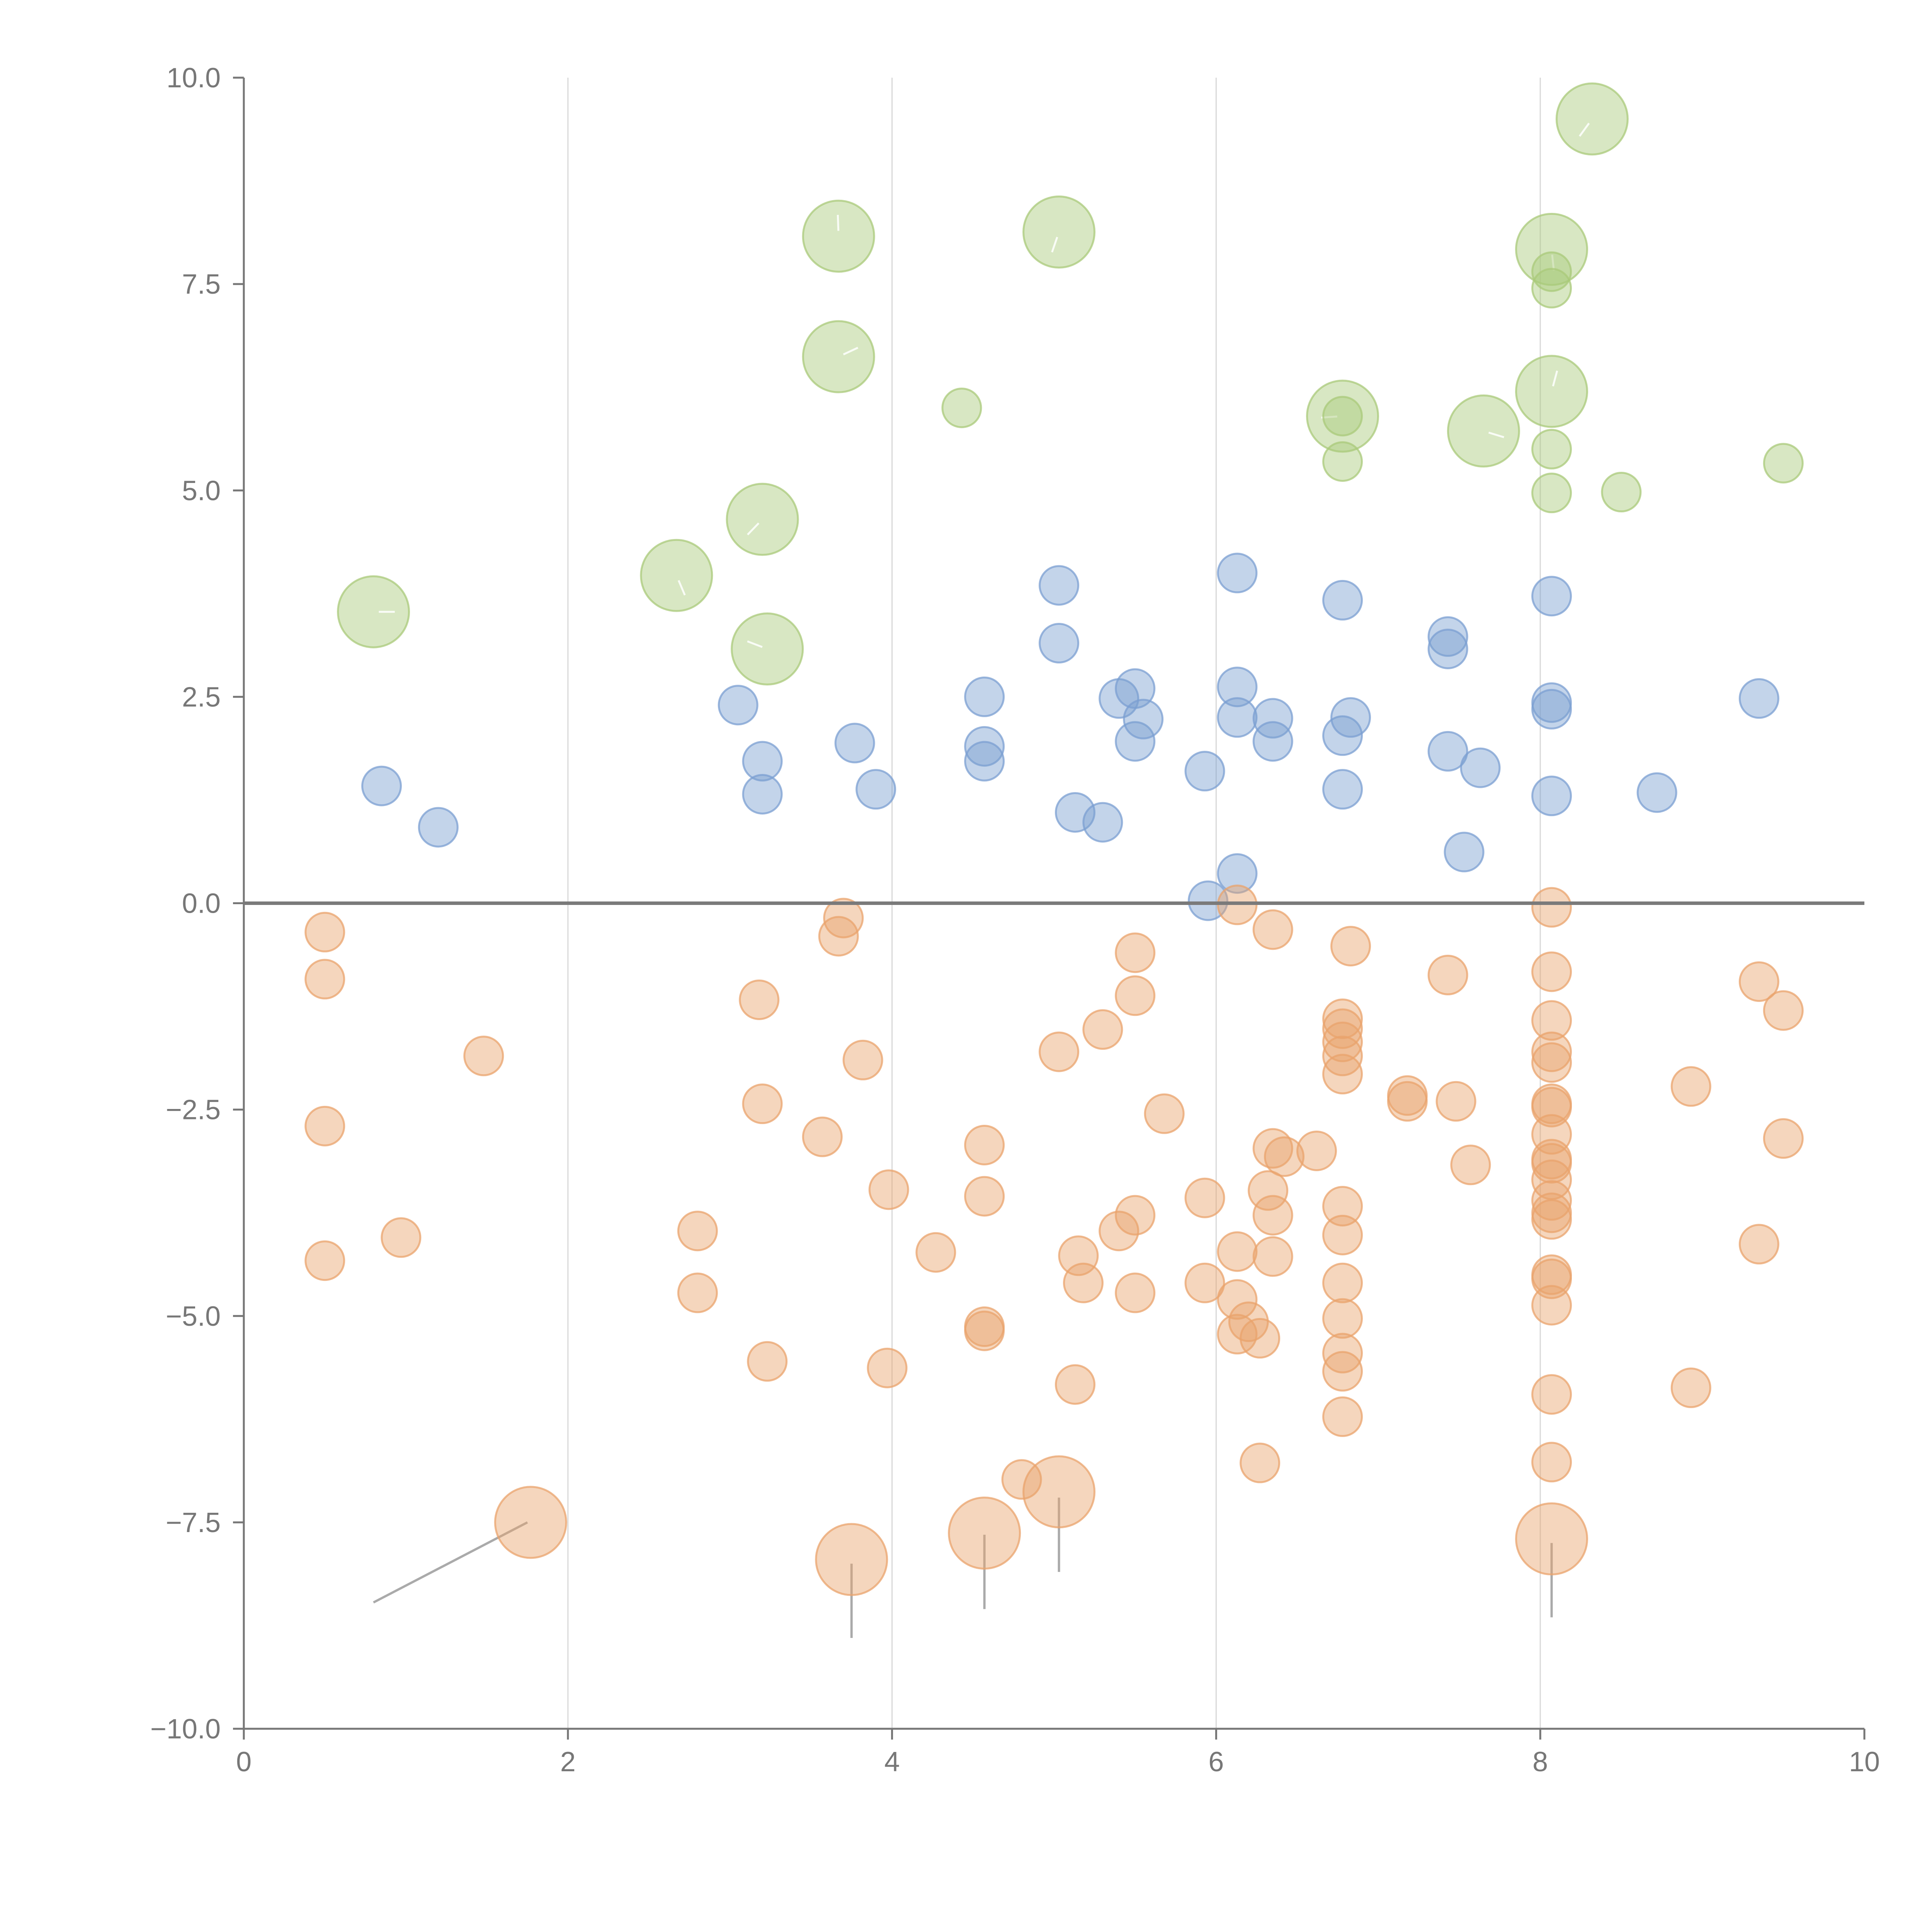 The height and width of the screenshot is (1932, 1932). Describe the element at coordinates (1216, 1762) in the screenshot. I see `x-tick-label-3: 6` at that location.